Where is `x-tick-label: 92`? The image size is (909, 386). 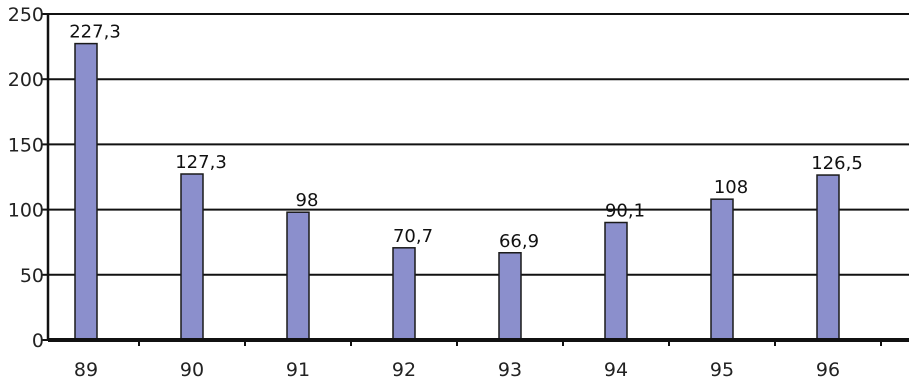 x-tick-label: 92 is located at coordinates (404, 370).